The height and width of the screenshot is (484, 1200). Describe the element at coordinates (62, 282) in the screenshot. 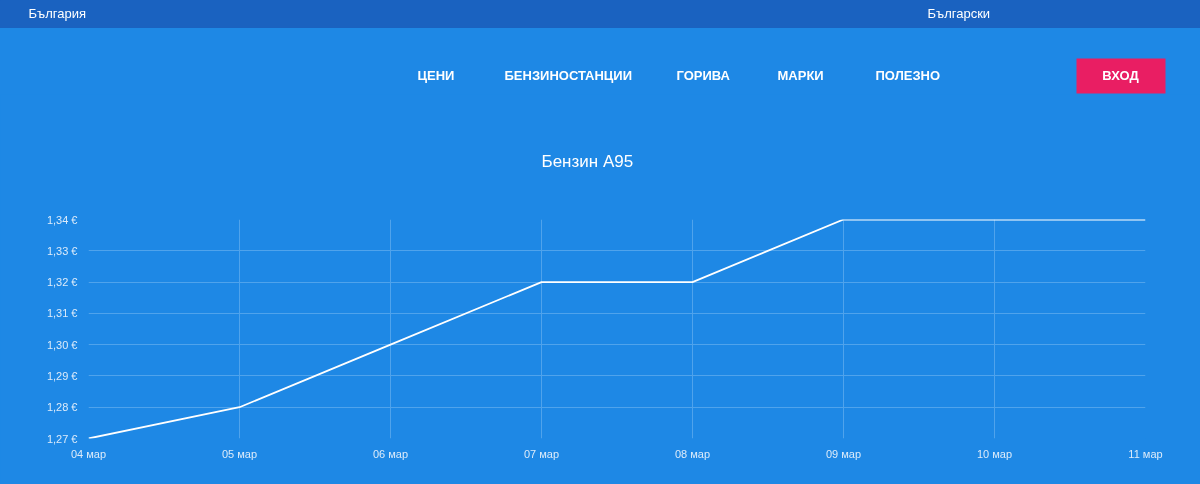

I see `y-tick-label: 1,32 €` at that location.